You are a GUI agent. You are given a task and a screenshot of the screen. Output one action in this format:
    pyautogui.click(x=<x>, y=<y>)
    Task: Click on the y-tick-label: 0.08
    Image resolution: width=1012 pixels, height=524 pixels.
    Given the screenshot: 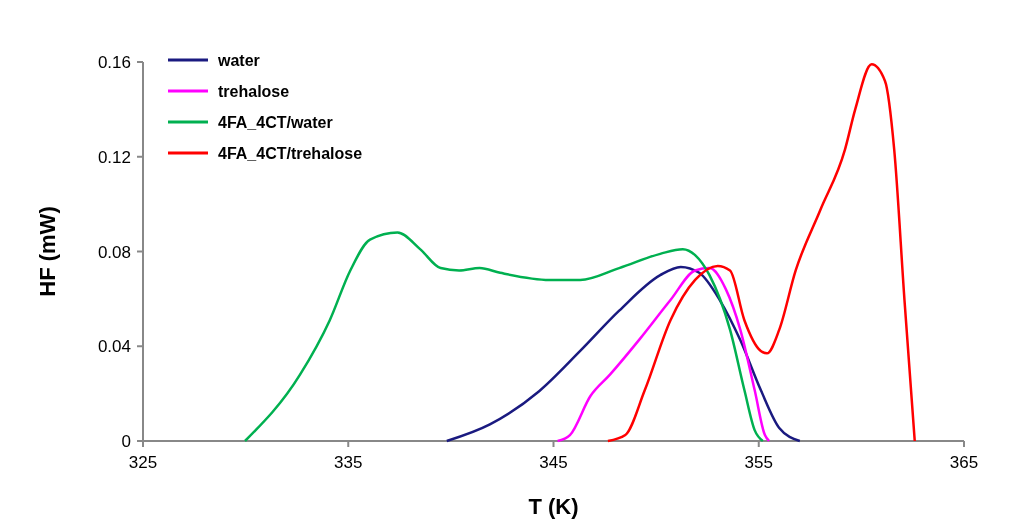 What is the action you would take?
    pyautogui.click(x=114, y=252)
    